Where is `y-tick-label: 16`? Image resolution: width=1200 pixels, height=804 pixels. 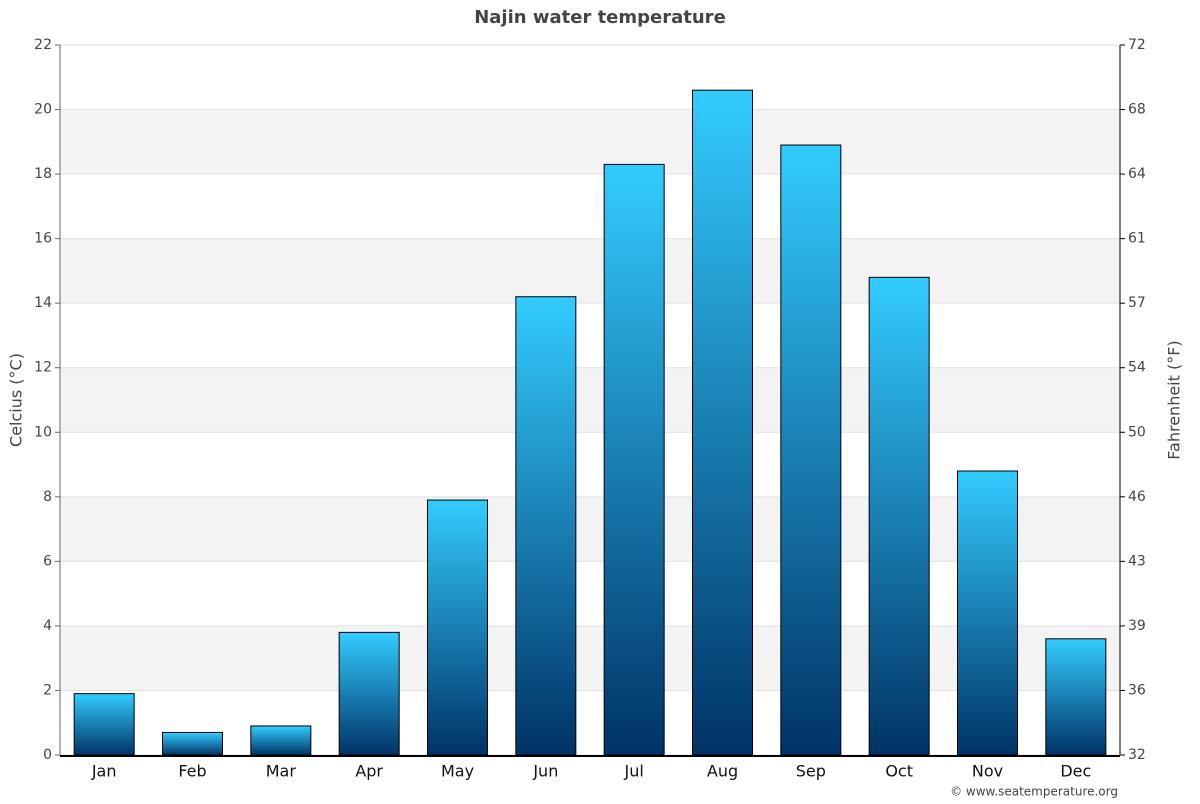
y-tick-label: 16 is located at coordinates (43, 239).